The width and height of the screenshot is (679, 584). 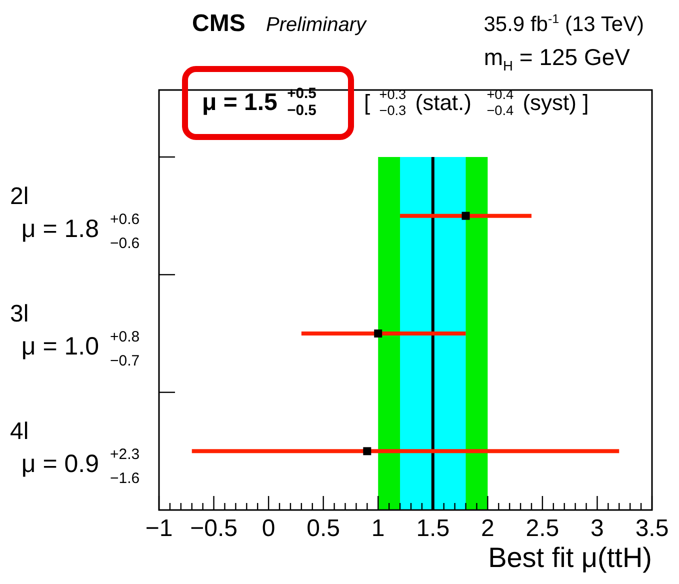 I want to click on x-tick-label: 1.5, so click(x=433, y=528).